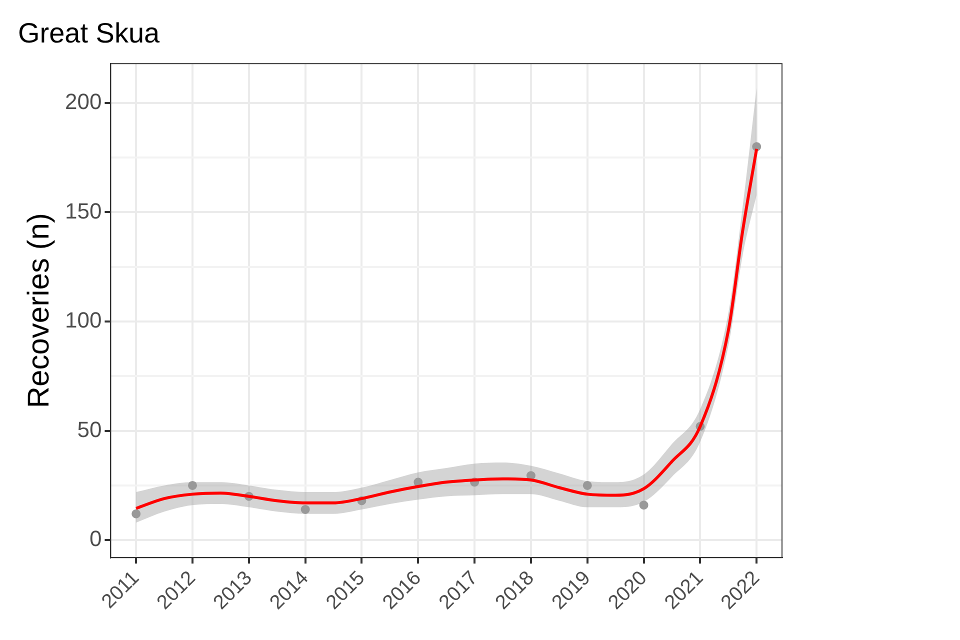 The height and width of the screenshot is (640, 960). Describe the element at coordinates (83, 101) in the screenshot. I see `y-tick-label: 200` at that location.